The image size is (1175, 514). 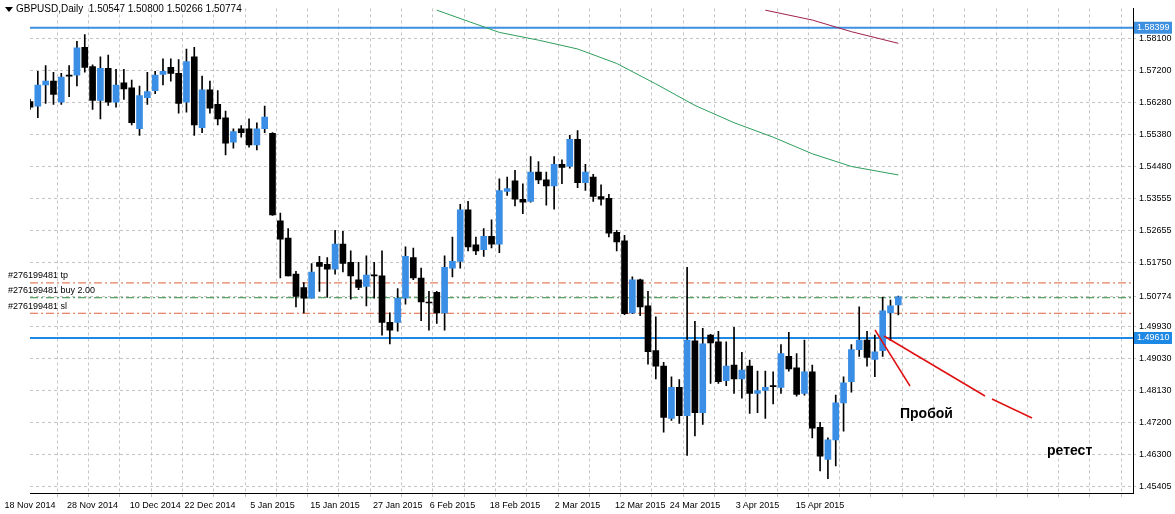 What do you see at coordinates (1155, 296) in the screenshot?
I see `y-tick-label: 1.50774` at bounding box center [1155, 296].